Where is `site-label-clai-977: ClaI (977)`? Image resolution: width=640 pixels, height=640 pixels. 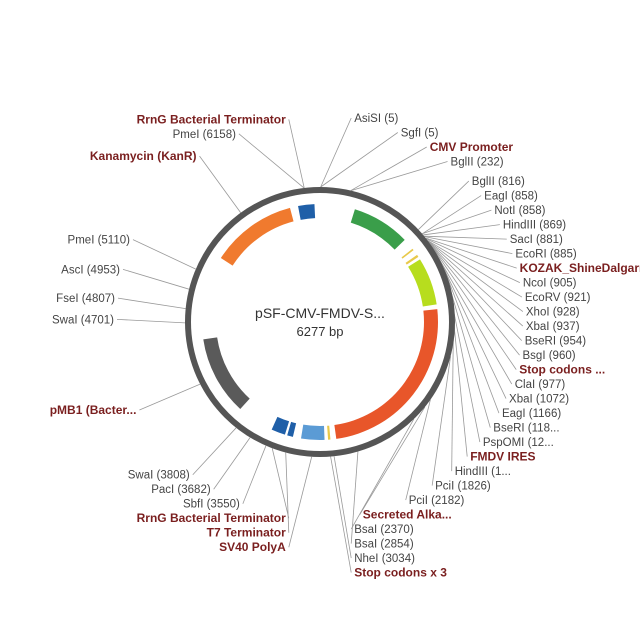 site-label-clai-977: ClaI (977) is located at coordinates (540, 385).